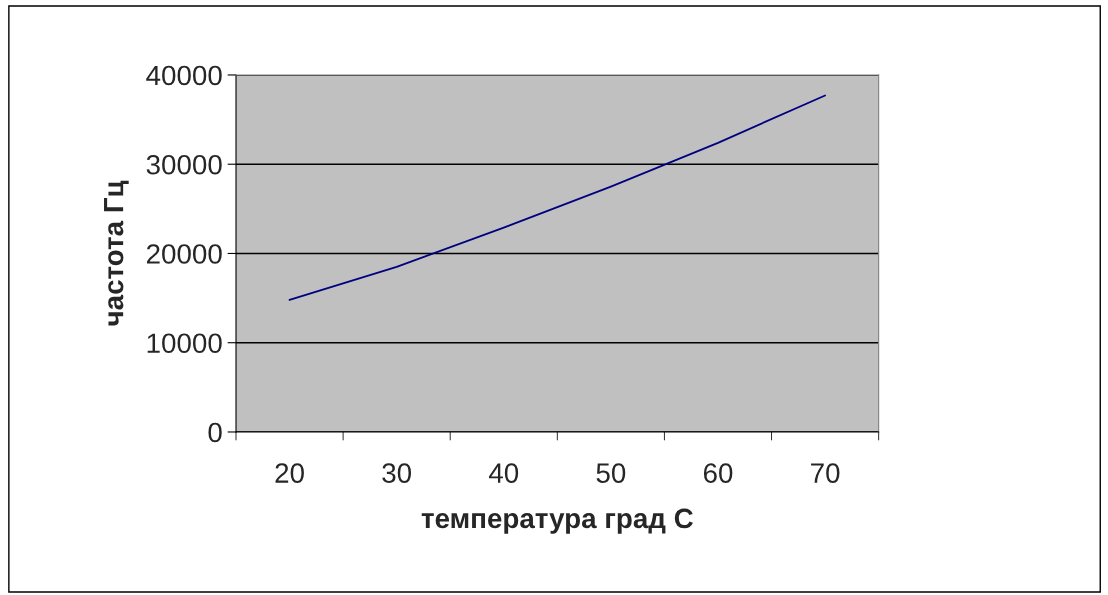 The width and height of the screenshot is (1108, 595). What do you see at coordinates (557, 521) in the screenshot?
I see `x-axis-title: температура град С` at bounding box center [557, 521].